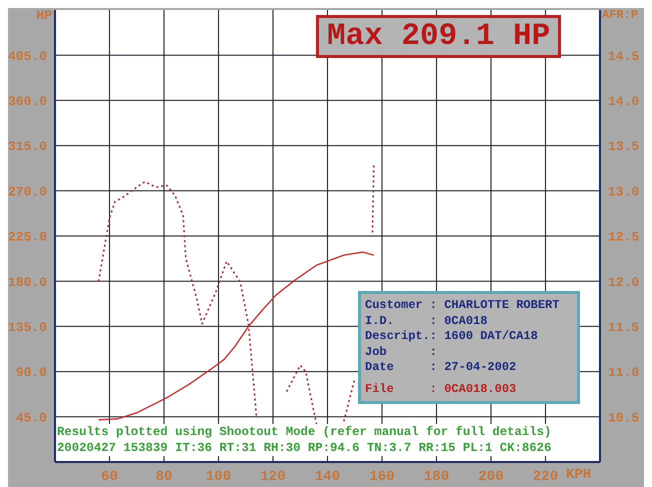 This screenshot has height=487, width=652. What do you see at coordinates (624, 237) in the screenshot?
I see `y2-tick-label: 12.5` at bounding box center [624, 237].